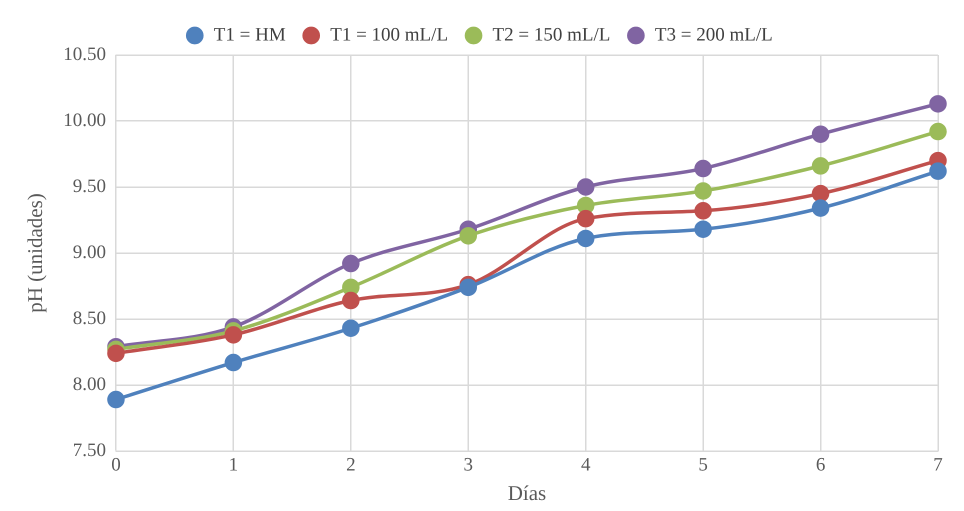  What do you see at coordinates (116, 465) in the screenshot?
I see `x-tick-label: 0` at bounding box center [116, 465].